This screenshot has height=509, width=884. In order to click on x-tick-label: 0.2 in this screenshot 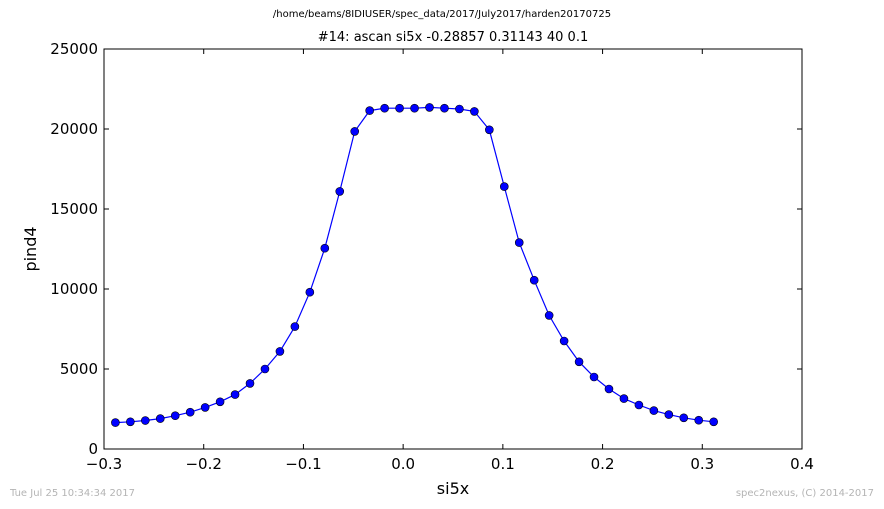, I will do `click(603, 464)`.